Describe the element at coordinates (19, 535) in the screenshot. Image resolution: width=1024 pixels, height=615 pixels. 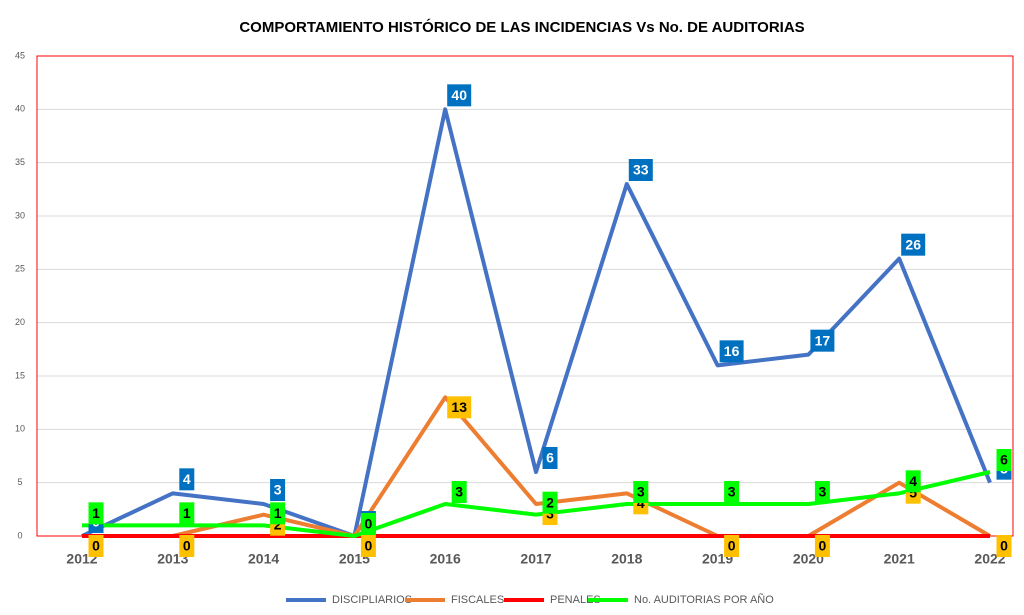
I see `y-tick-label: 0` at that location.